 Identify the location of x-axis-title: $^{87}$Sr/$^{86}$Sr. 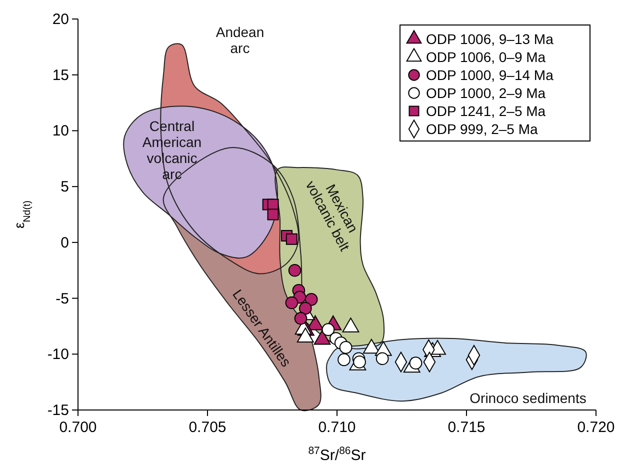
(337, 454).